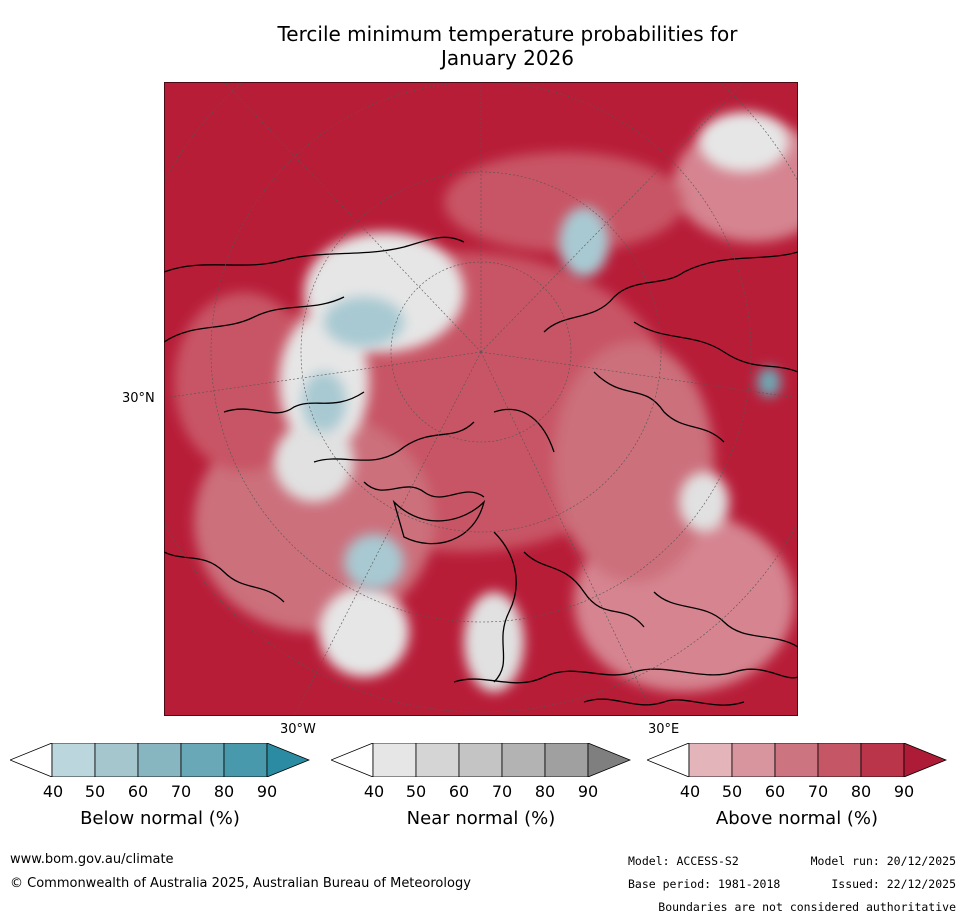 The width and height of the screenshot is (965, 919). Describe the element at coordinates (797, 818) in the screenshot. I see `colorbar-above-title: Above normal (%)` at that location.